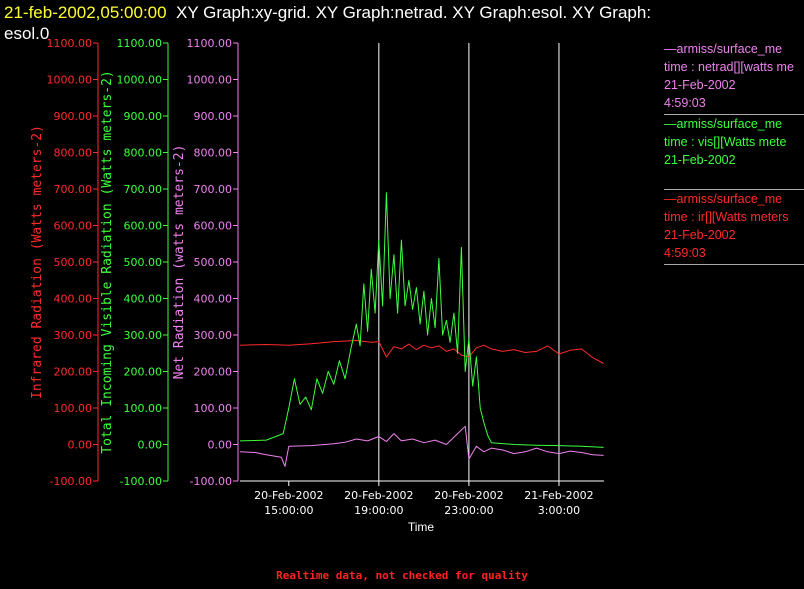 The image size is (804, 589). Describe the element at coordinates (220, 445) in the screenshot. I see `y-tick-label-net: 0.00` at that location.